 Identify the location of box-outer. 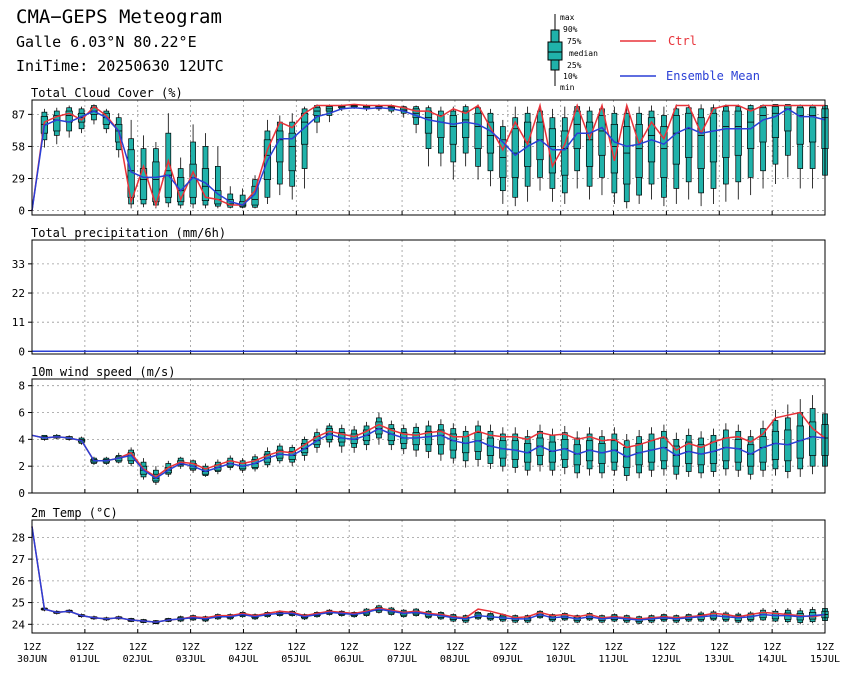
(218, 186).